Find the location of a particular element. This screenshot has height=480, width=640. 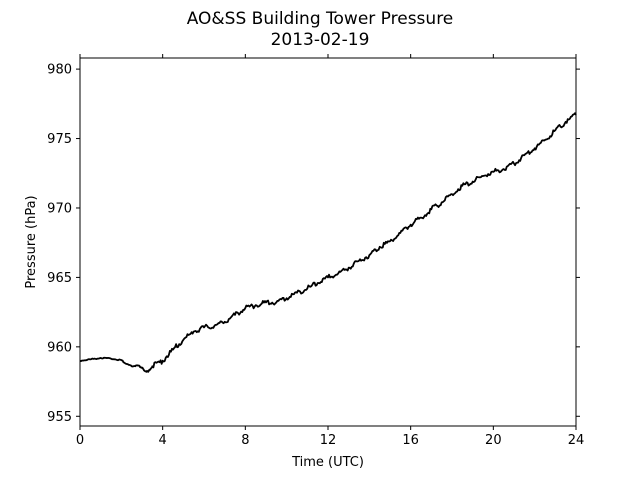

y-tick-label: 965 is located at coordinates (59, 278).